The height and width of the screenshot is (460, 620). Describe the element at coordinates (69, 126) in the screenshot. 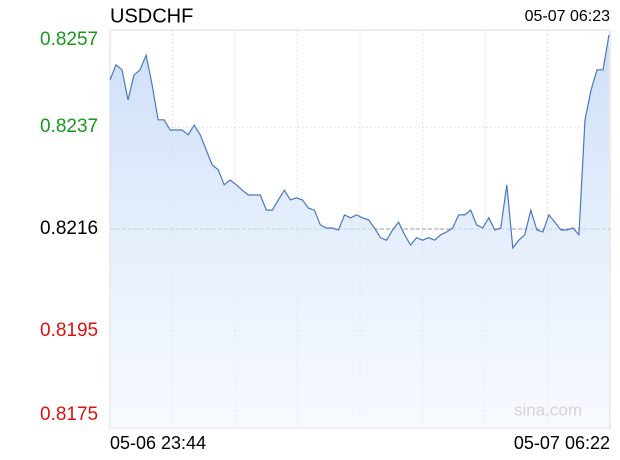

I see `y-tick-label: 0.8237` at that location.